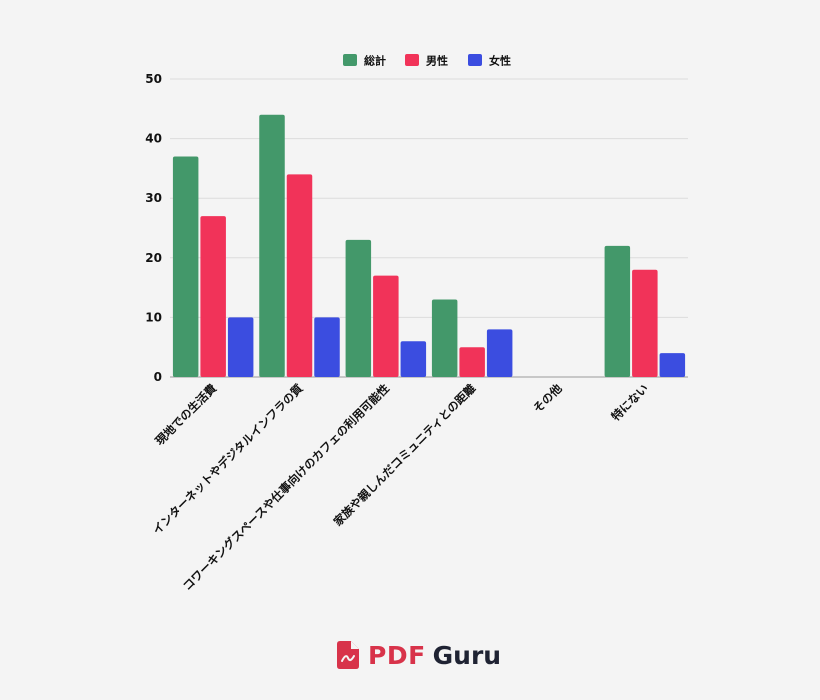 The width and height of the screenshot is (820, 700). I want to click on x-category-label: コワーキングスペースや仕事向けのカフェの利用可能性, so click(286, 487).